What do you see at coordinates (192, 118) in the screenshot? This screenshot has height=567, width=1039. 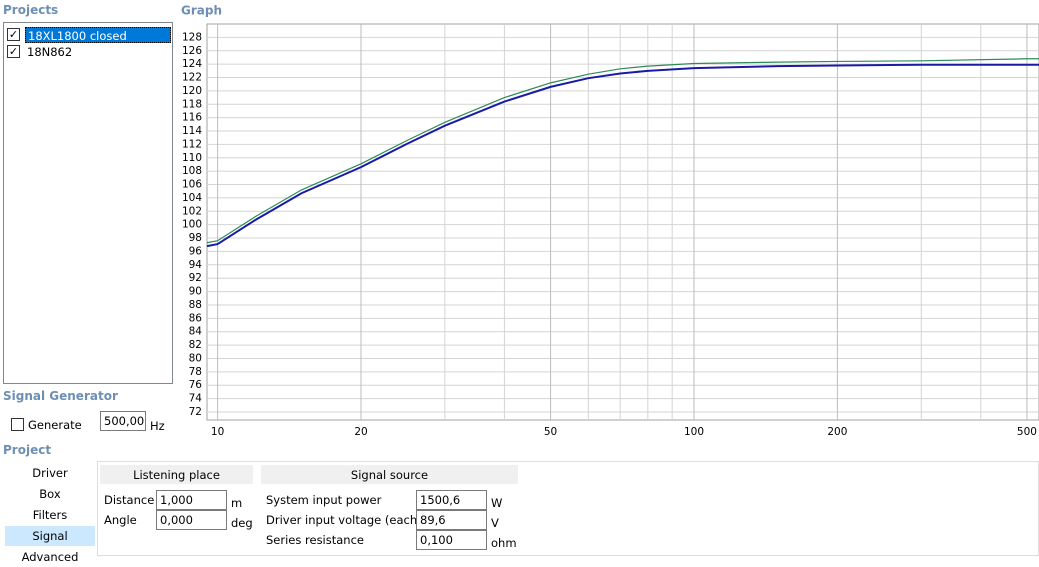 I see `y-tick-label: 116` at bounding box center [192, 118].